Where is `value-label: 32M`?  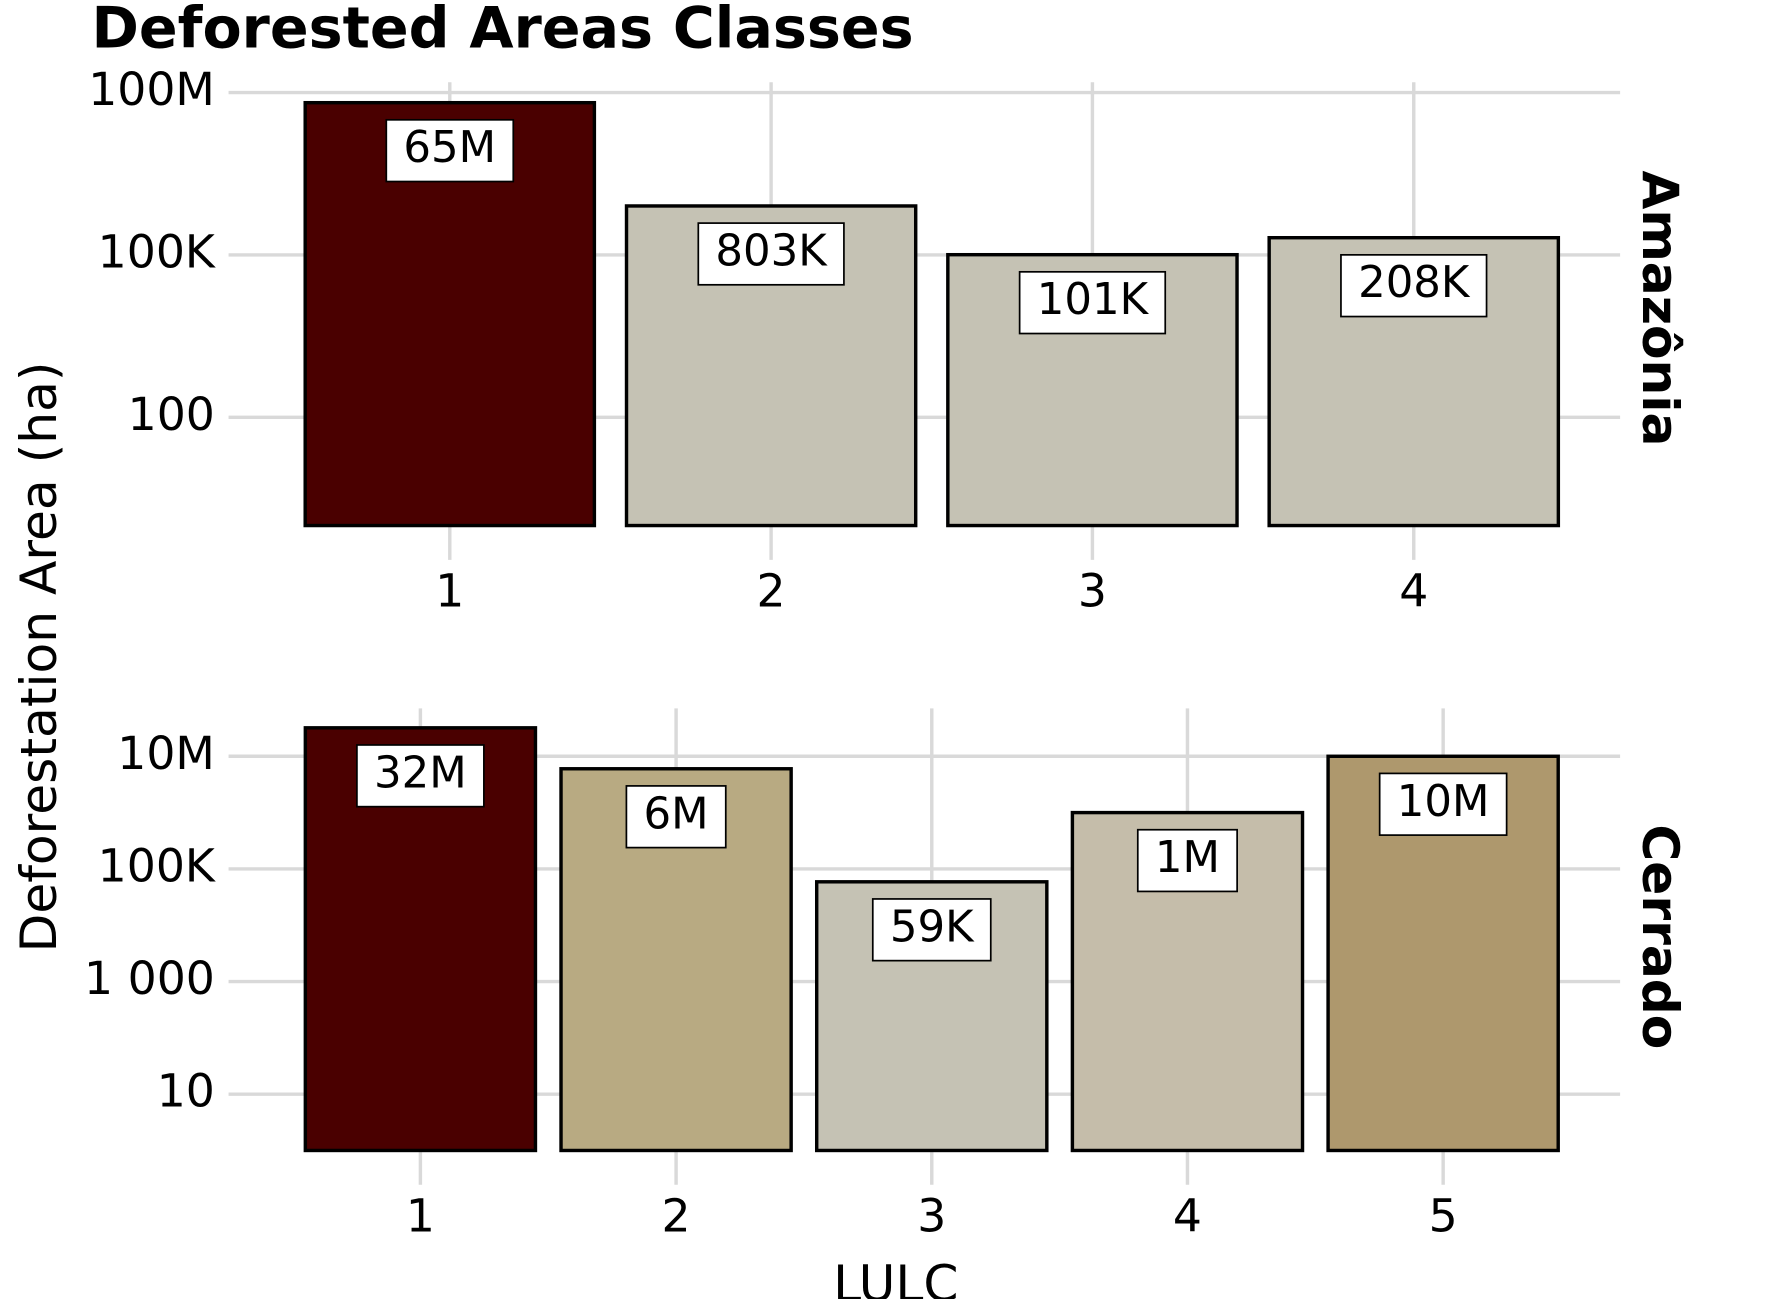 value-label: 32M is located at coordinates (420, 773).